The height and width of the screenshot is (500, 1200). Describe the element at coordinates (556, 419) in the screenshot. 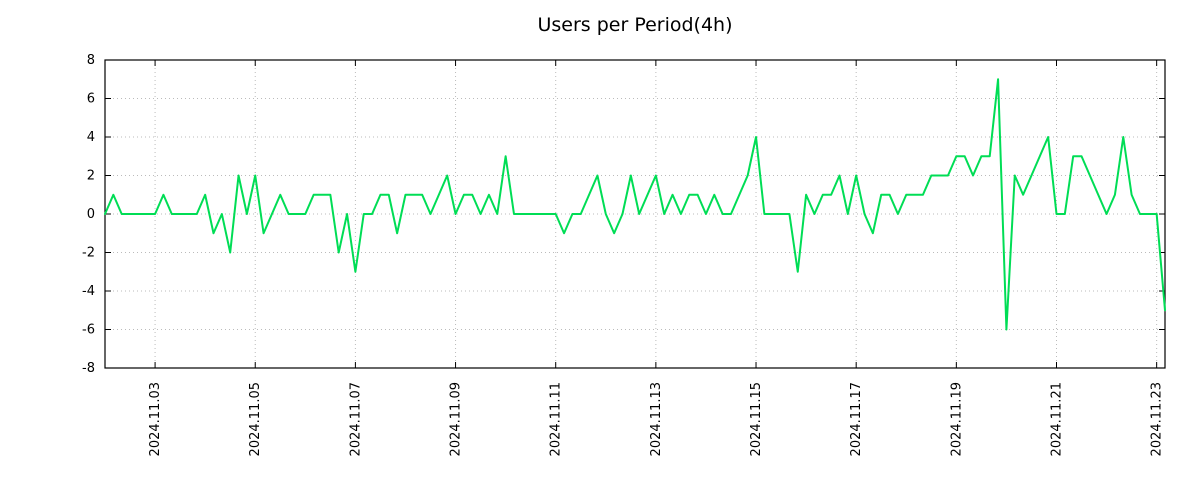

I see `x-tick-label: 2024.11.11` at that location.